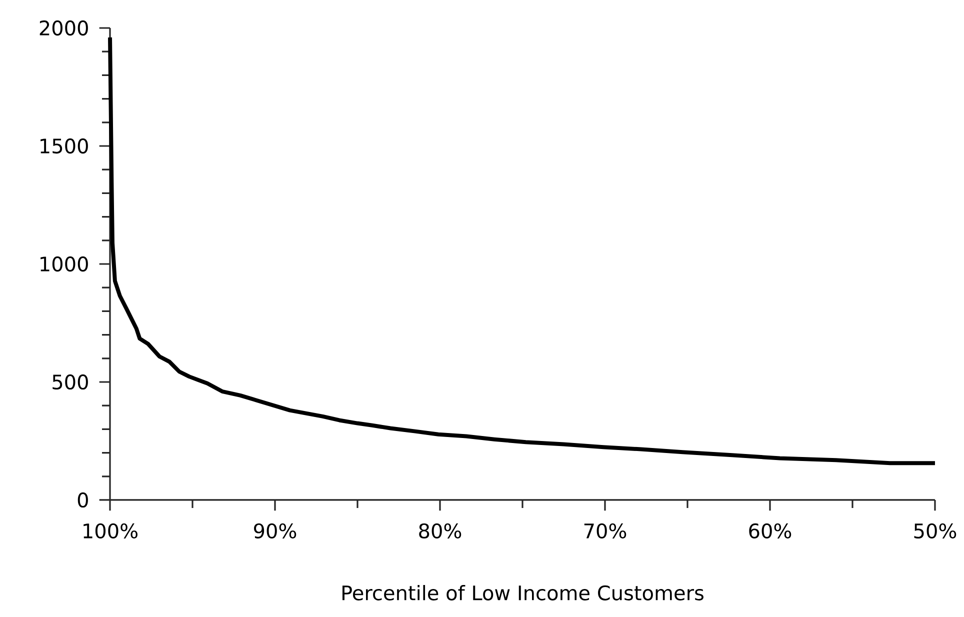 The image size is (964, 617). I want to click on x-tick-label: 100%, so click(111, 530).